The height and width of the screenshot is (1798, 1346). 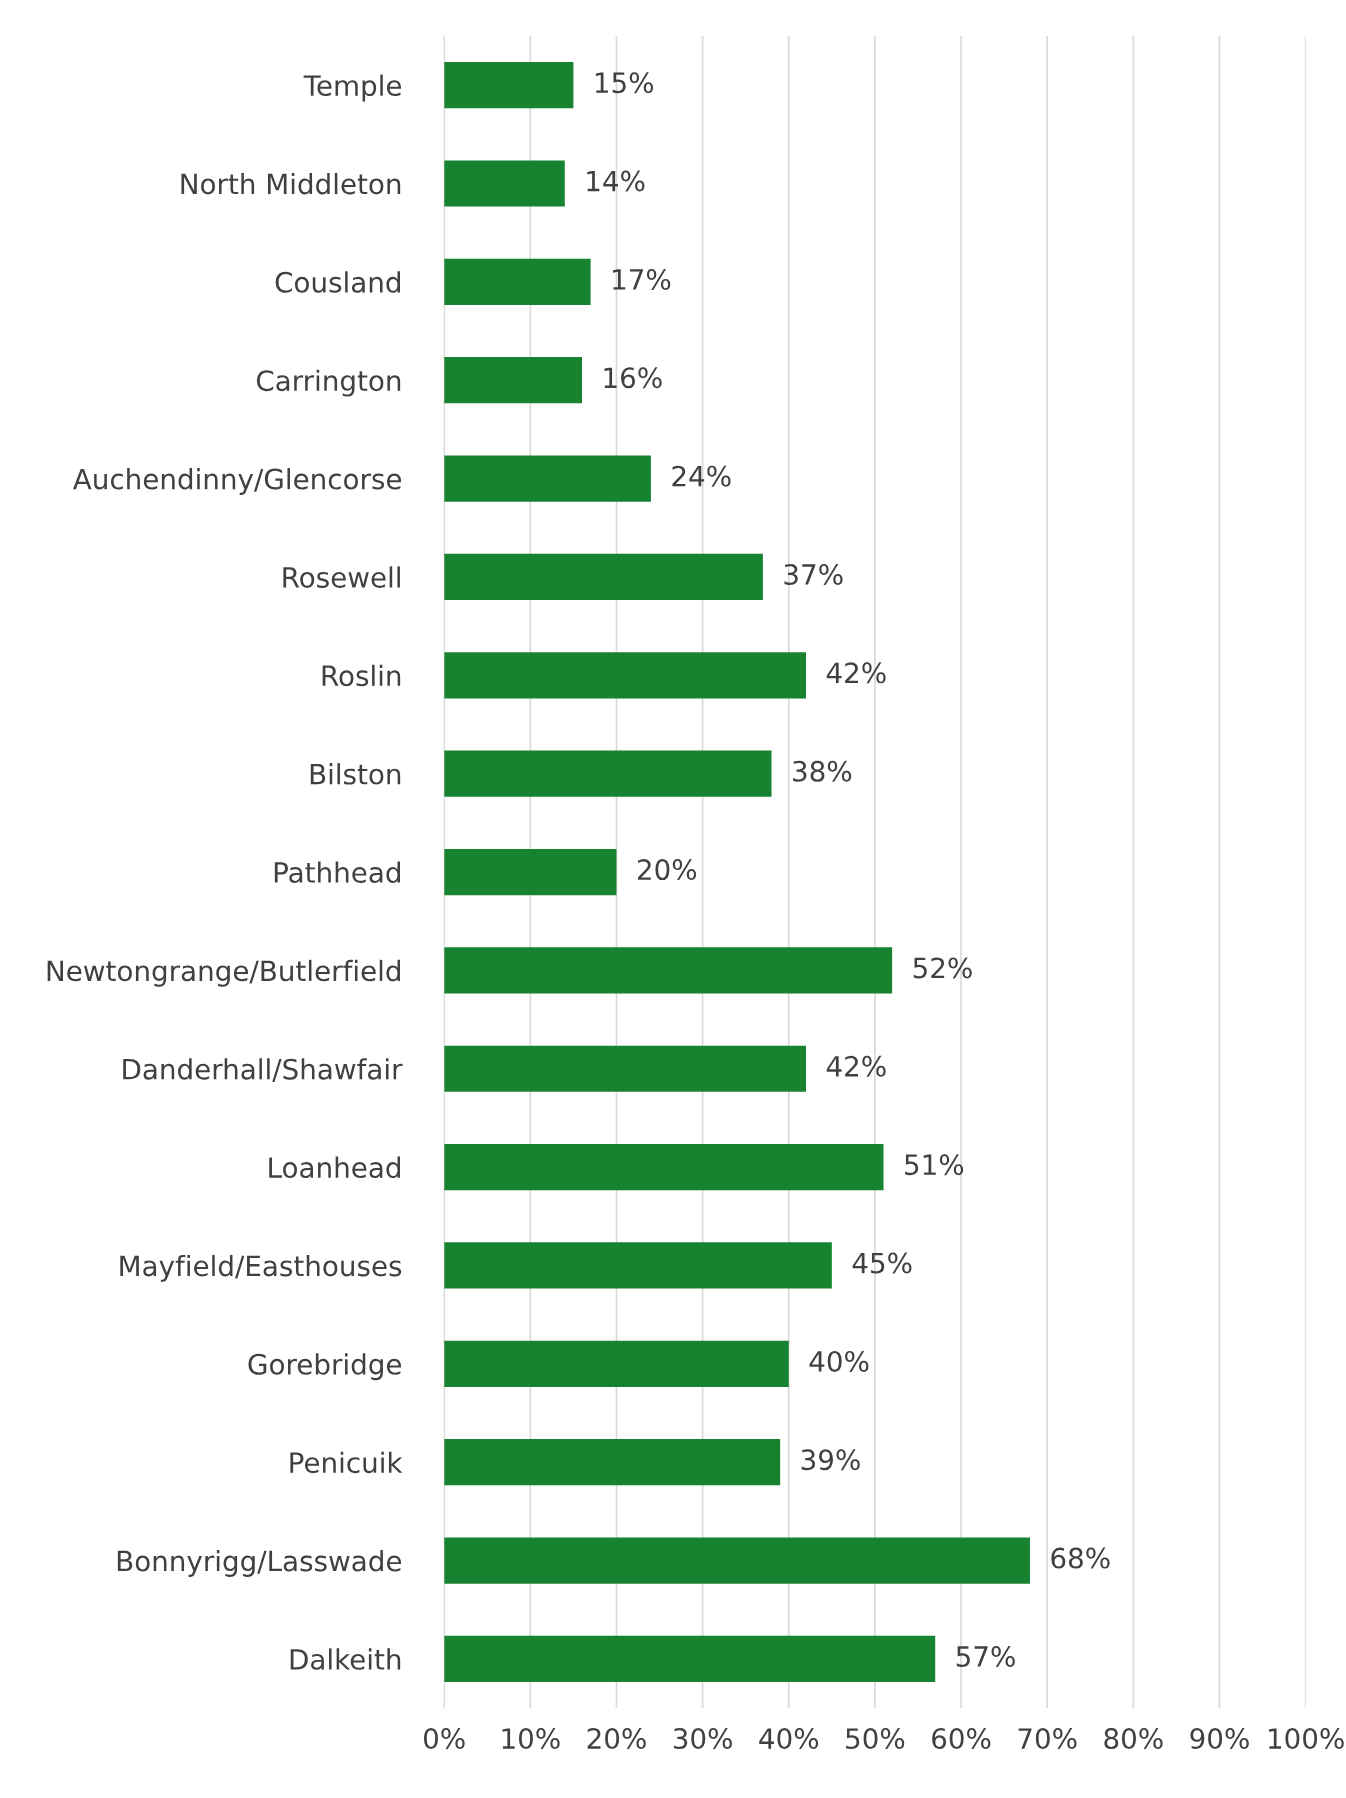 I want to click on y-tick-label: Loanhead, so click(x=334, y=1167).